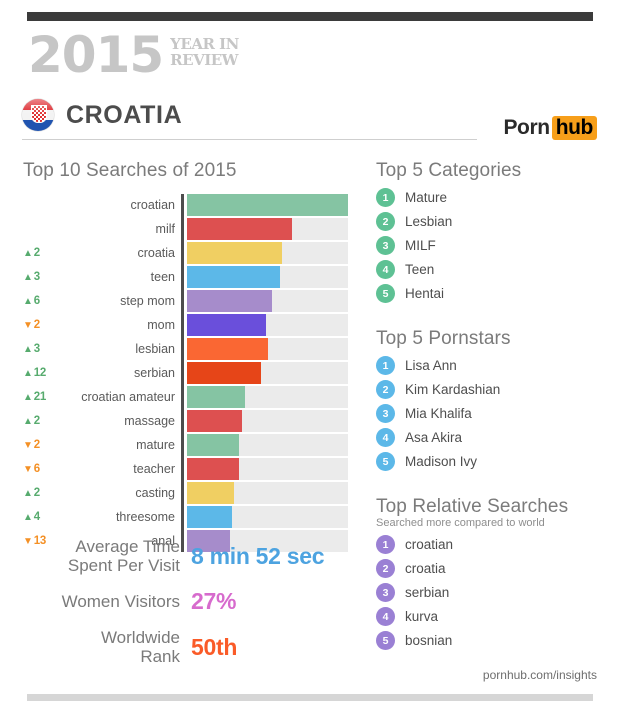 This screenshot has width=620, height=710. I want to click on relative-search-item: 3 serbian, so click(491, 592).